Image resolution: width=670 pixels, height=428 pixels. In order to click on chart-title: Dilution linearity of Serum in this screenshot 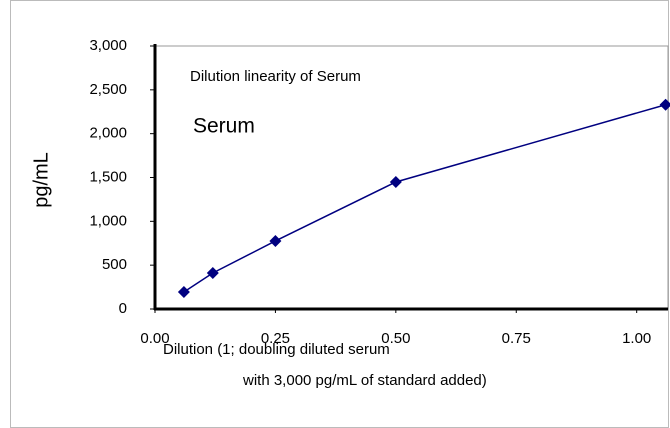, I will do `click(275, 76)`.